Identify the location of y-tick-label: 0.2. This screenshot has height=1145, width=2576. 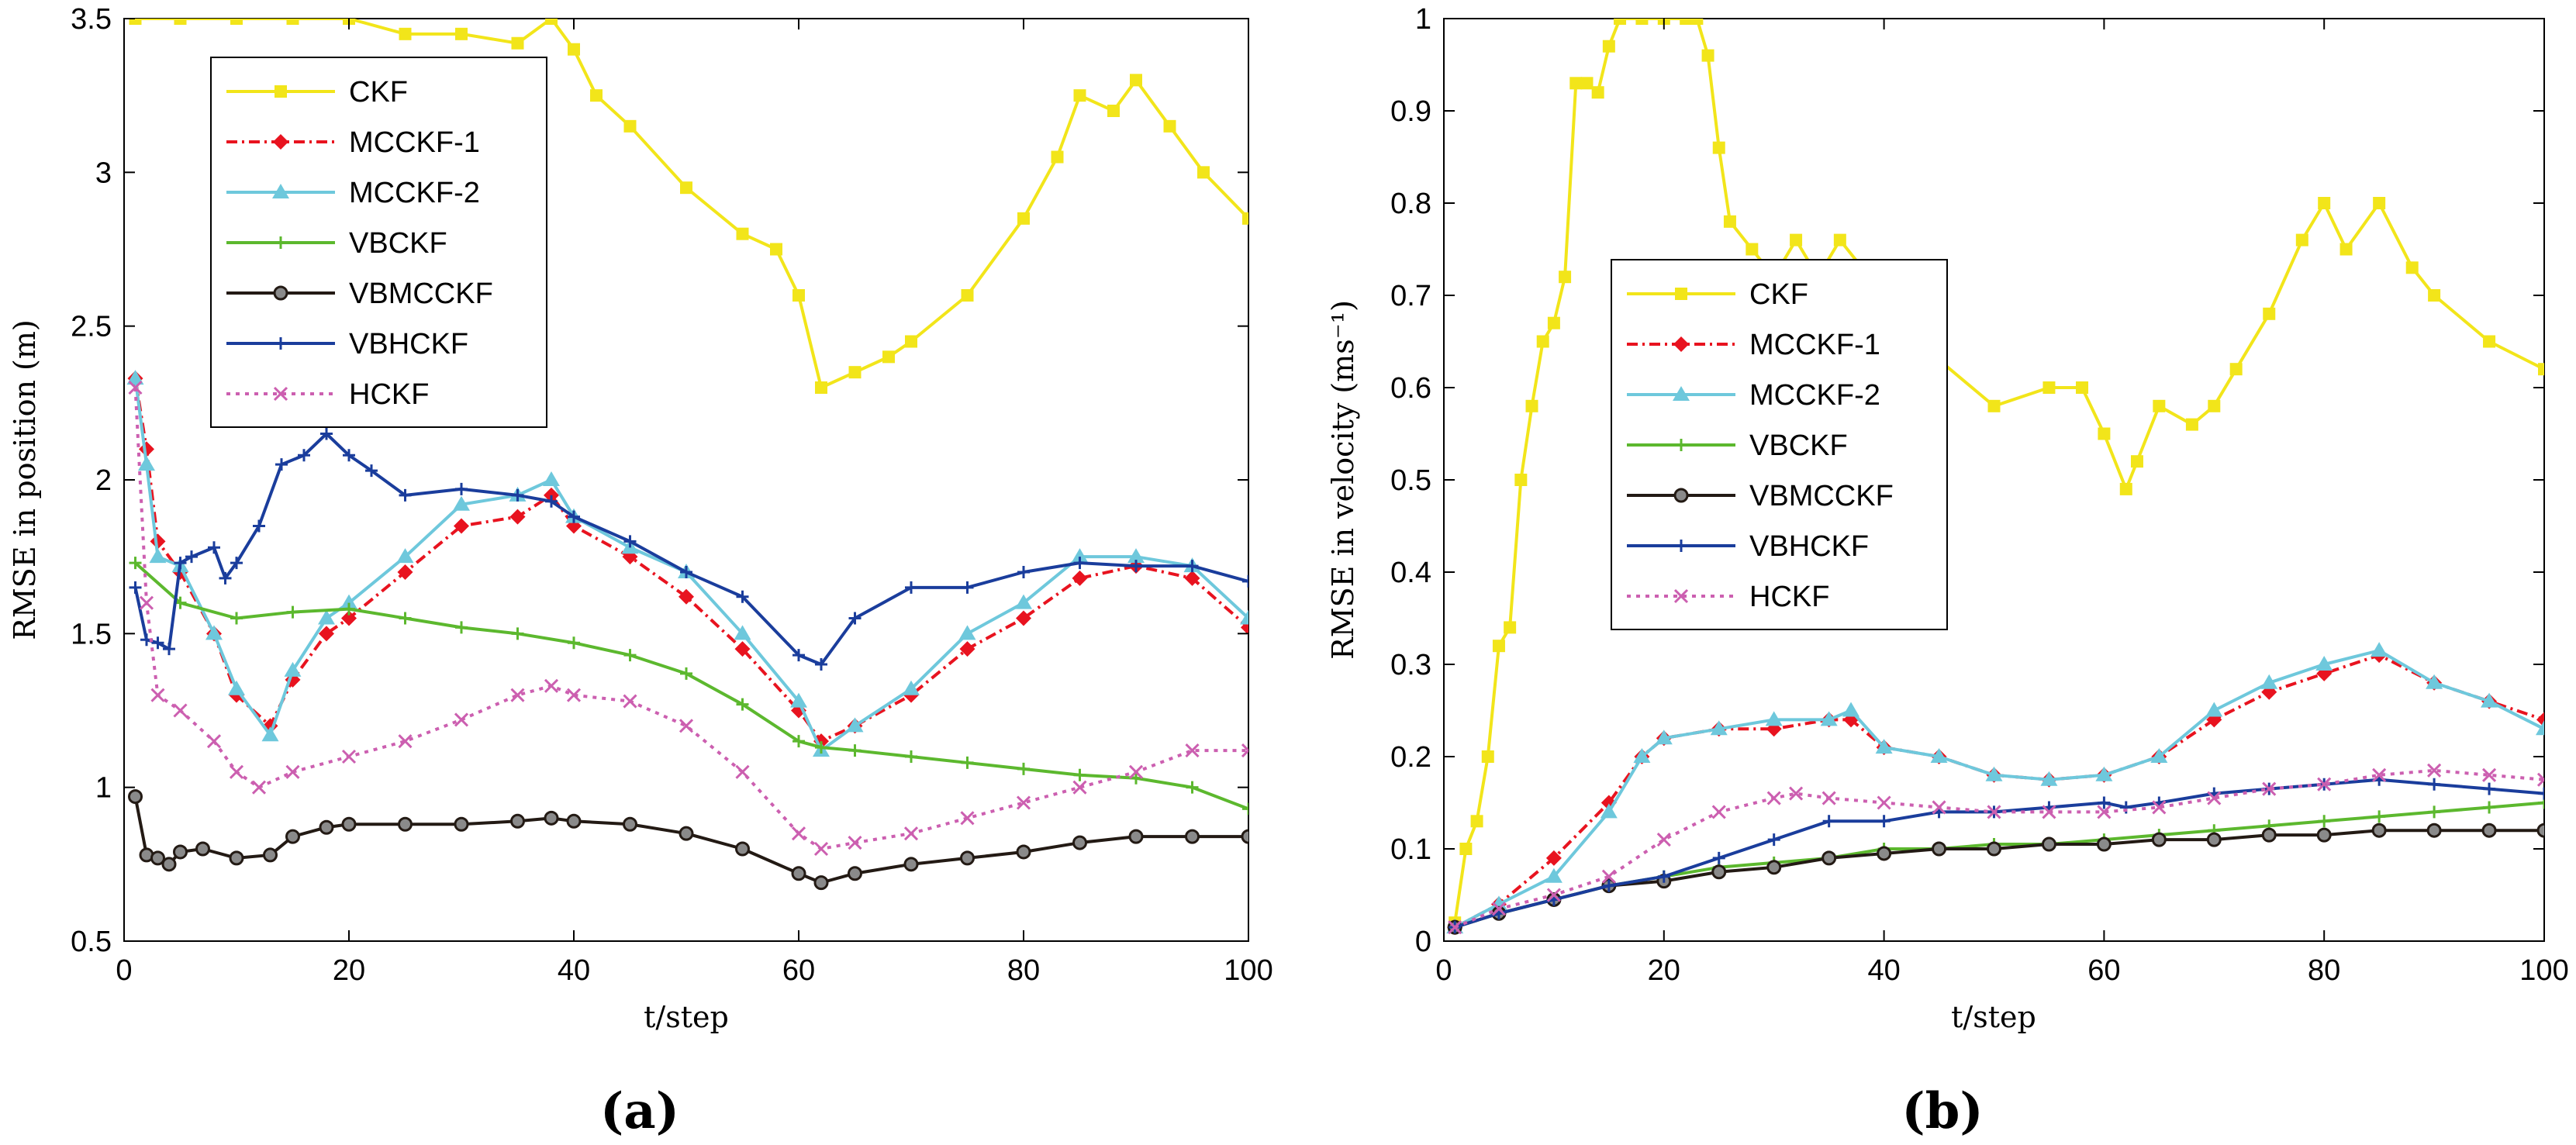
(1411, 757).